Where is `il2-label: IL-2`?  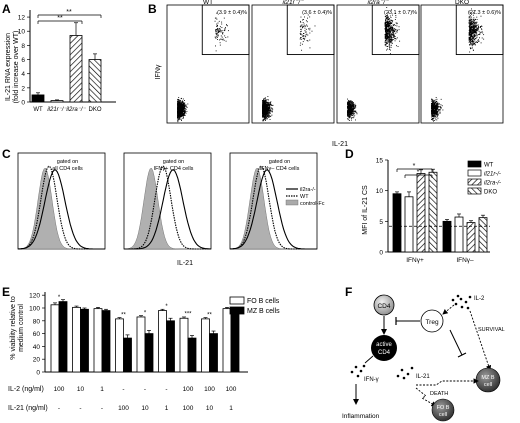 il2-label: IL-2 is located at coordinates (479, 299).